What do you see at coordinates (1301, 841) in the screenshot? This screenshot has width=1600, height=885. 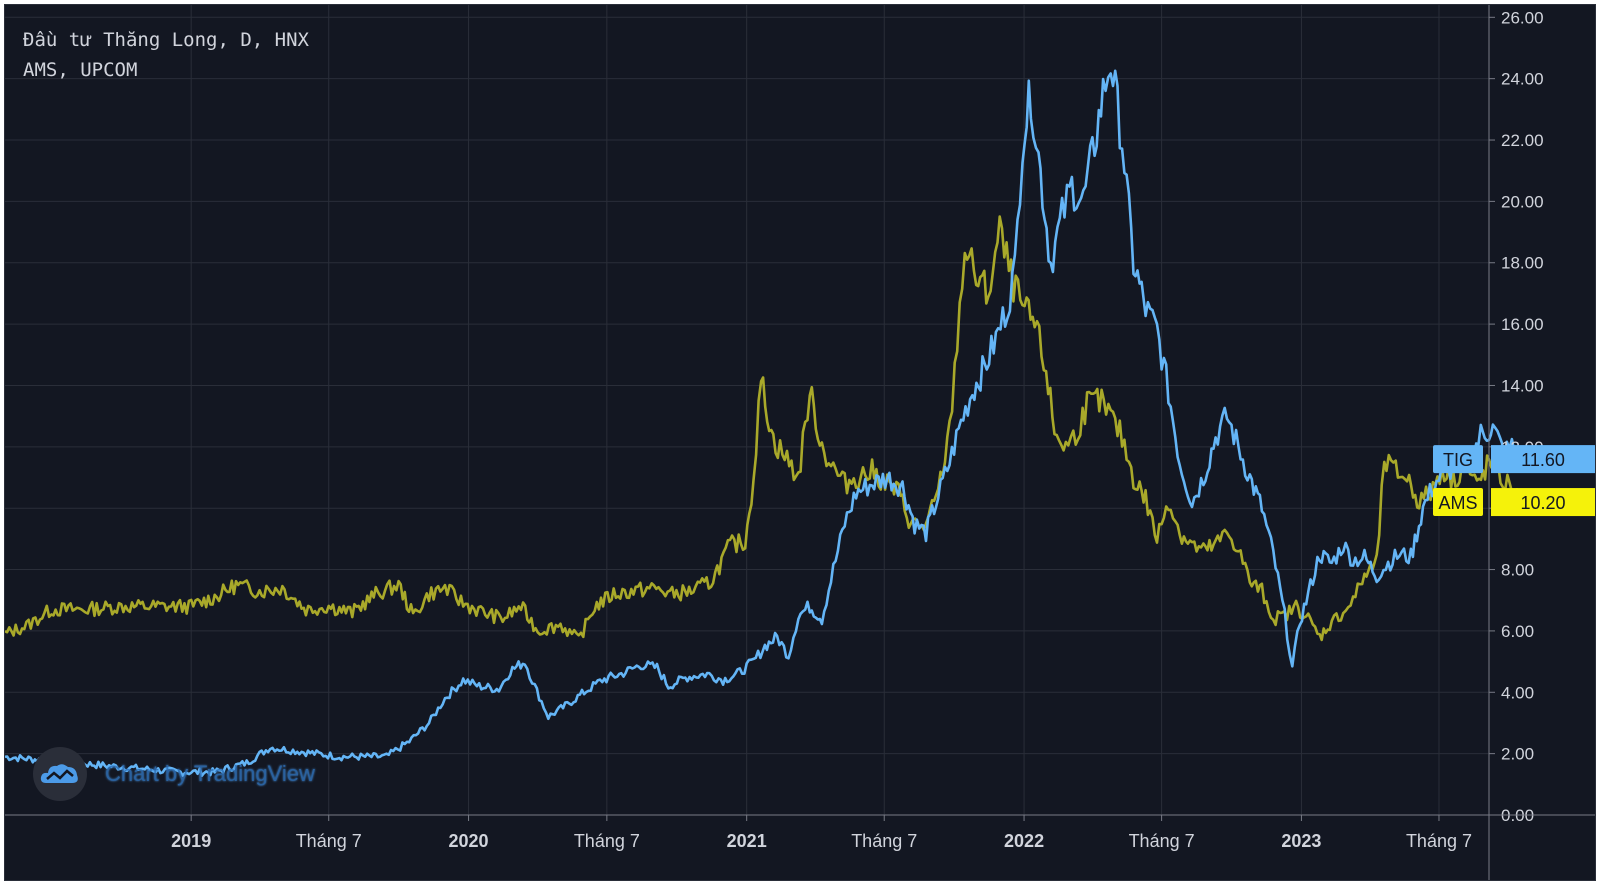 I see `x-tick-label: 2023` at bounding box center [1301, 841].